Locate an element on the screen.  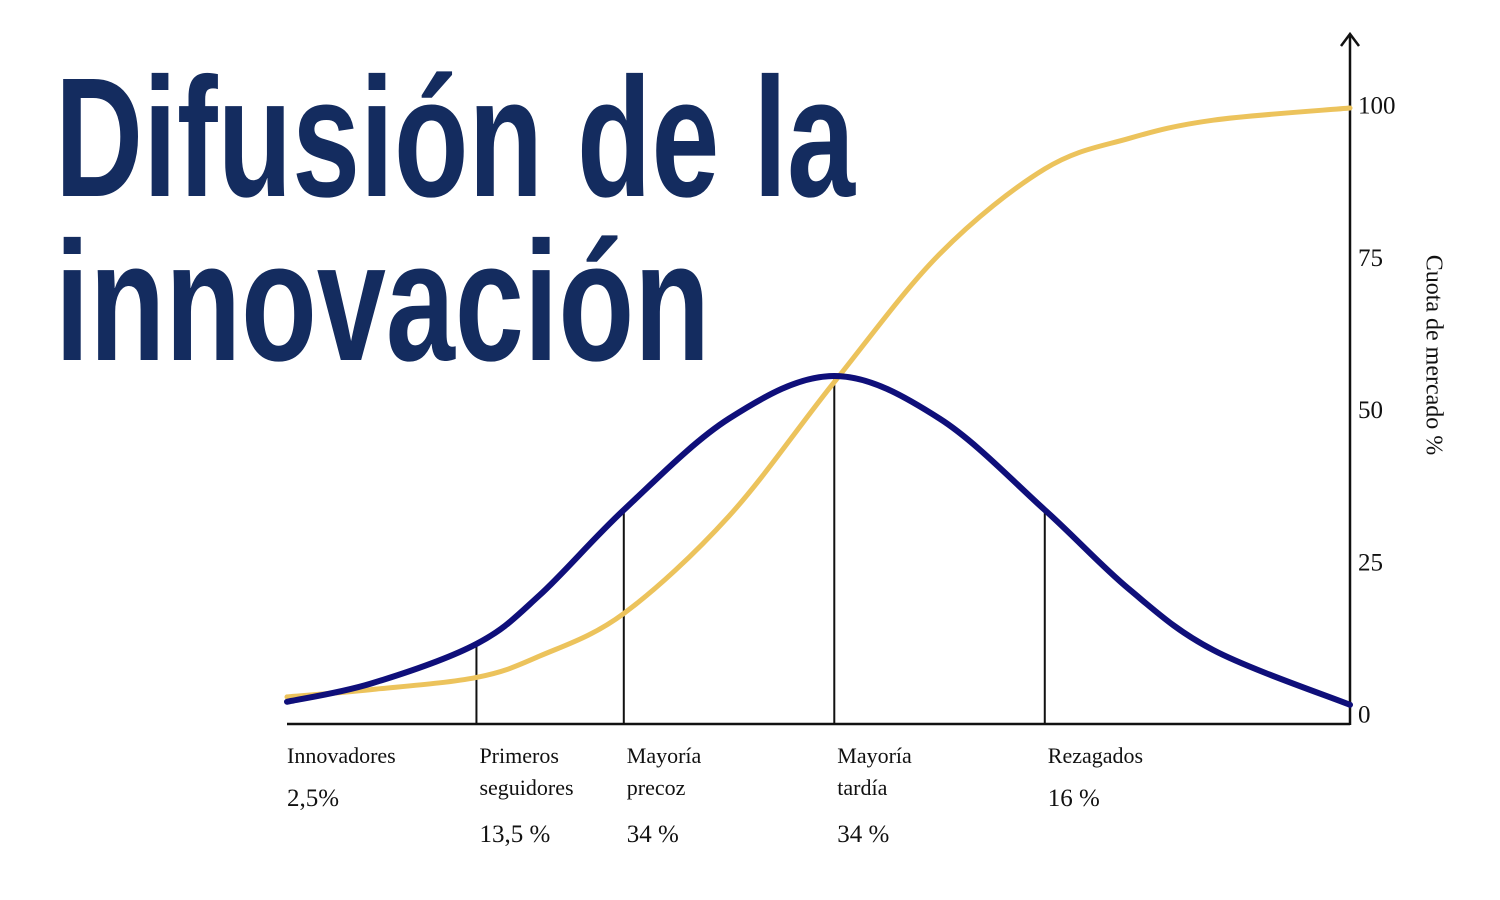
segment-label-line: Rezagados is located at coordinates (1095, 755).